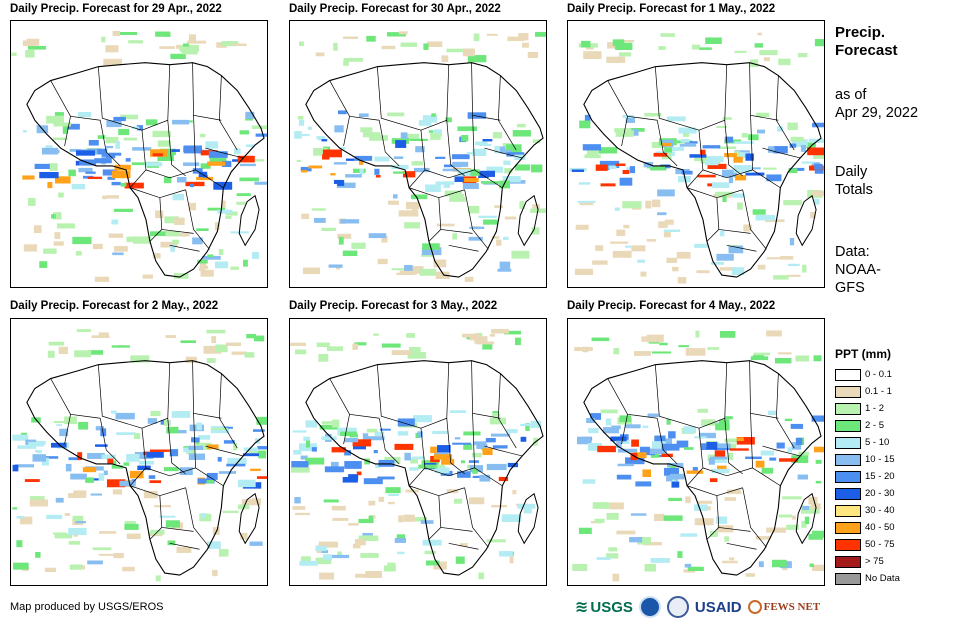  Describe the element at coordinates (900, 544) in the screenshot. I see `legend-row: 50 - 75` at that location.